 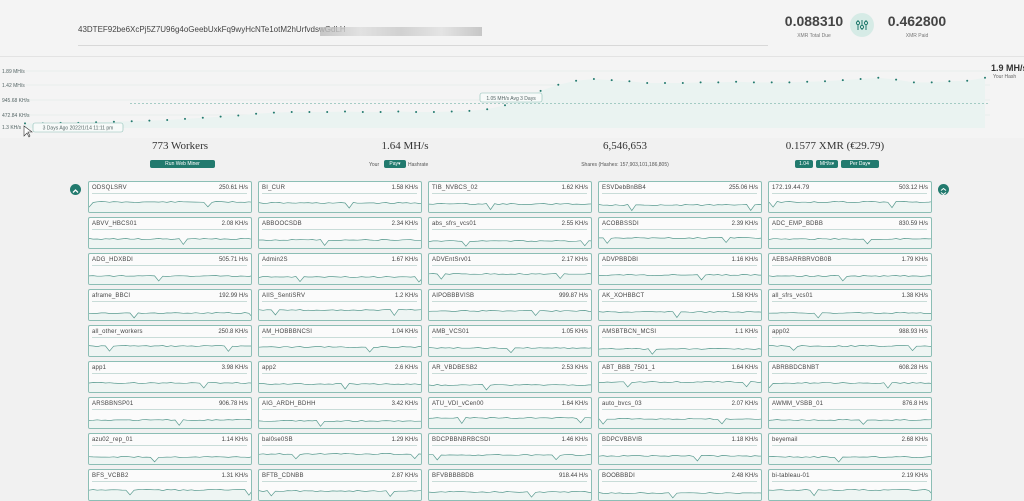 I want to click on worker-hashrate: 2.34 KH/s, so click(x=404, y=224).